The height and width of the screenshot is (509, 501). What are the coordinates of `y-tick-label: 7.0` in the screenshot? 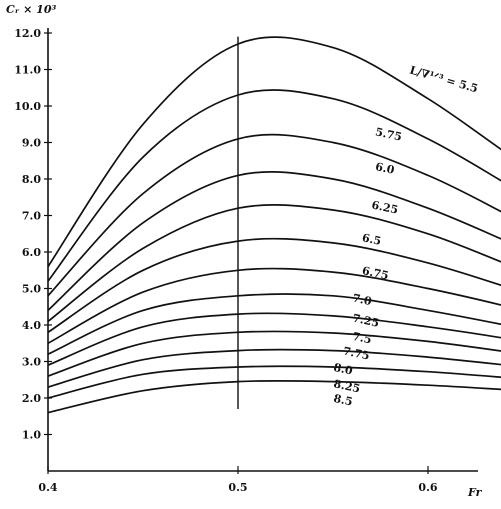 It's located at (31, 216).